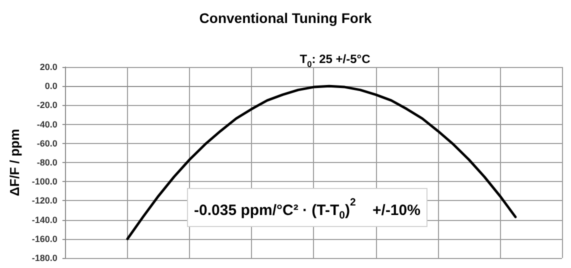 Image resolution: width=571 pixels, height=268 pixels. What do you see at coordinates (45, 239) in the screenshot?
I see `y-tick-label: -160.0` at bounding box center [45, 239].